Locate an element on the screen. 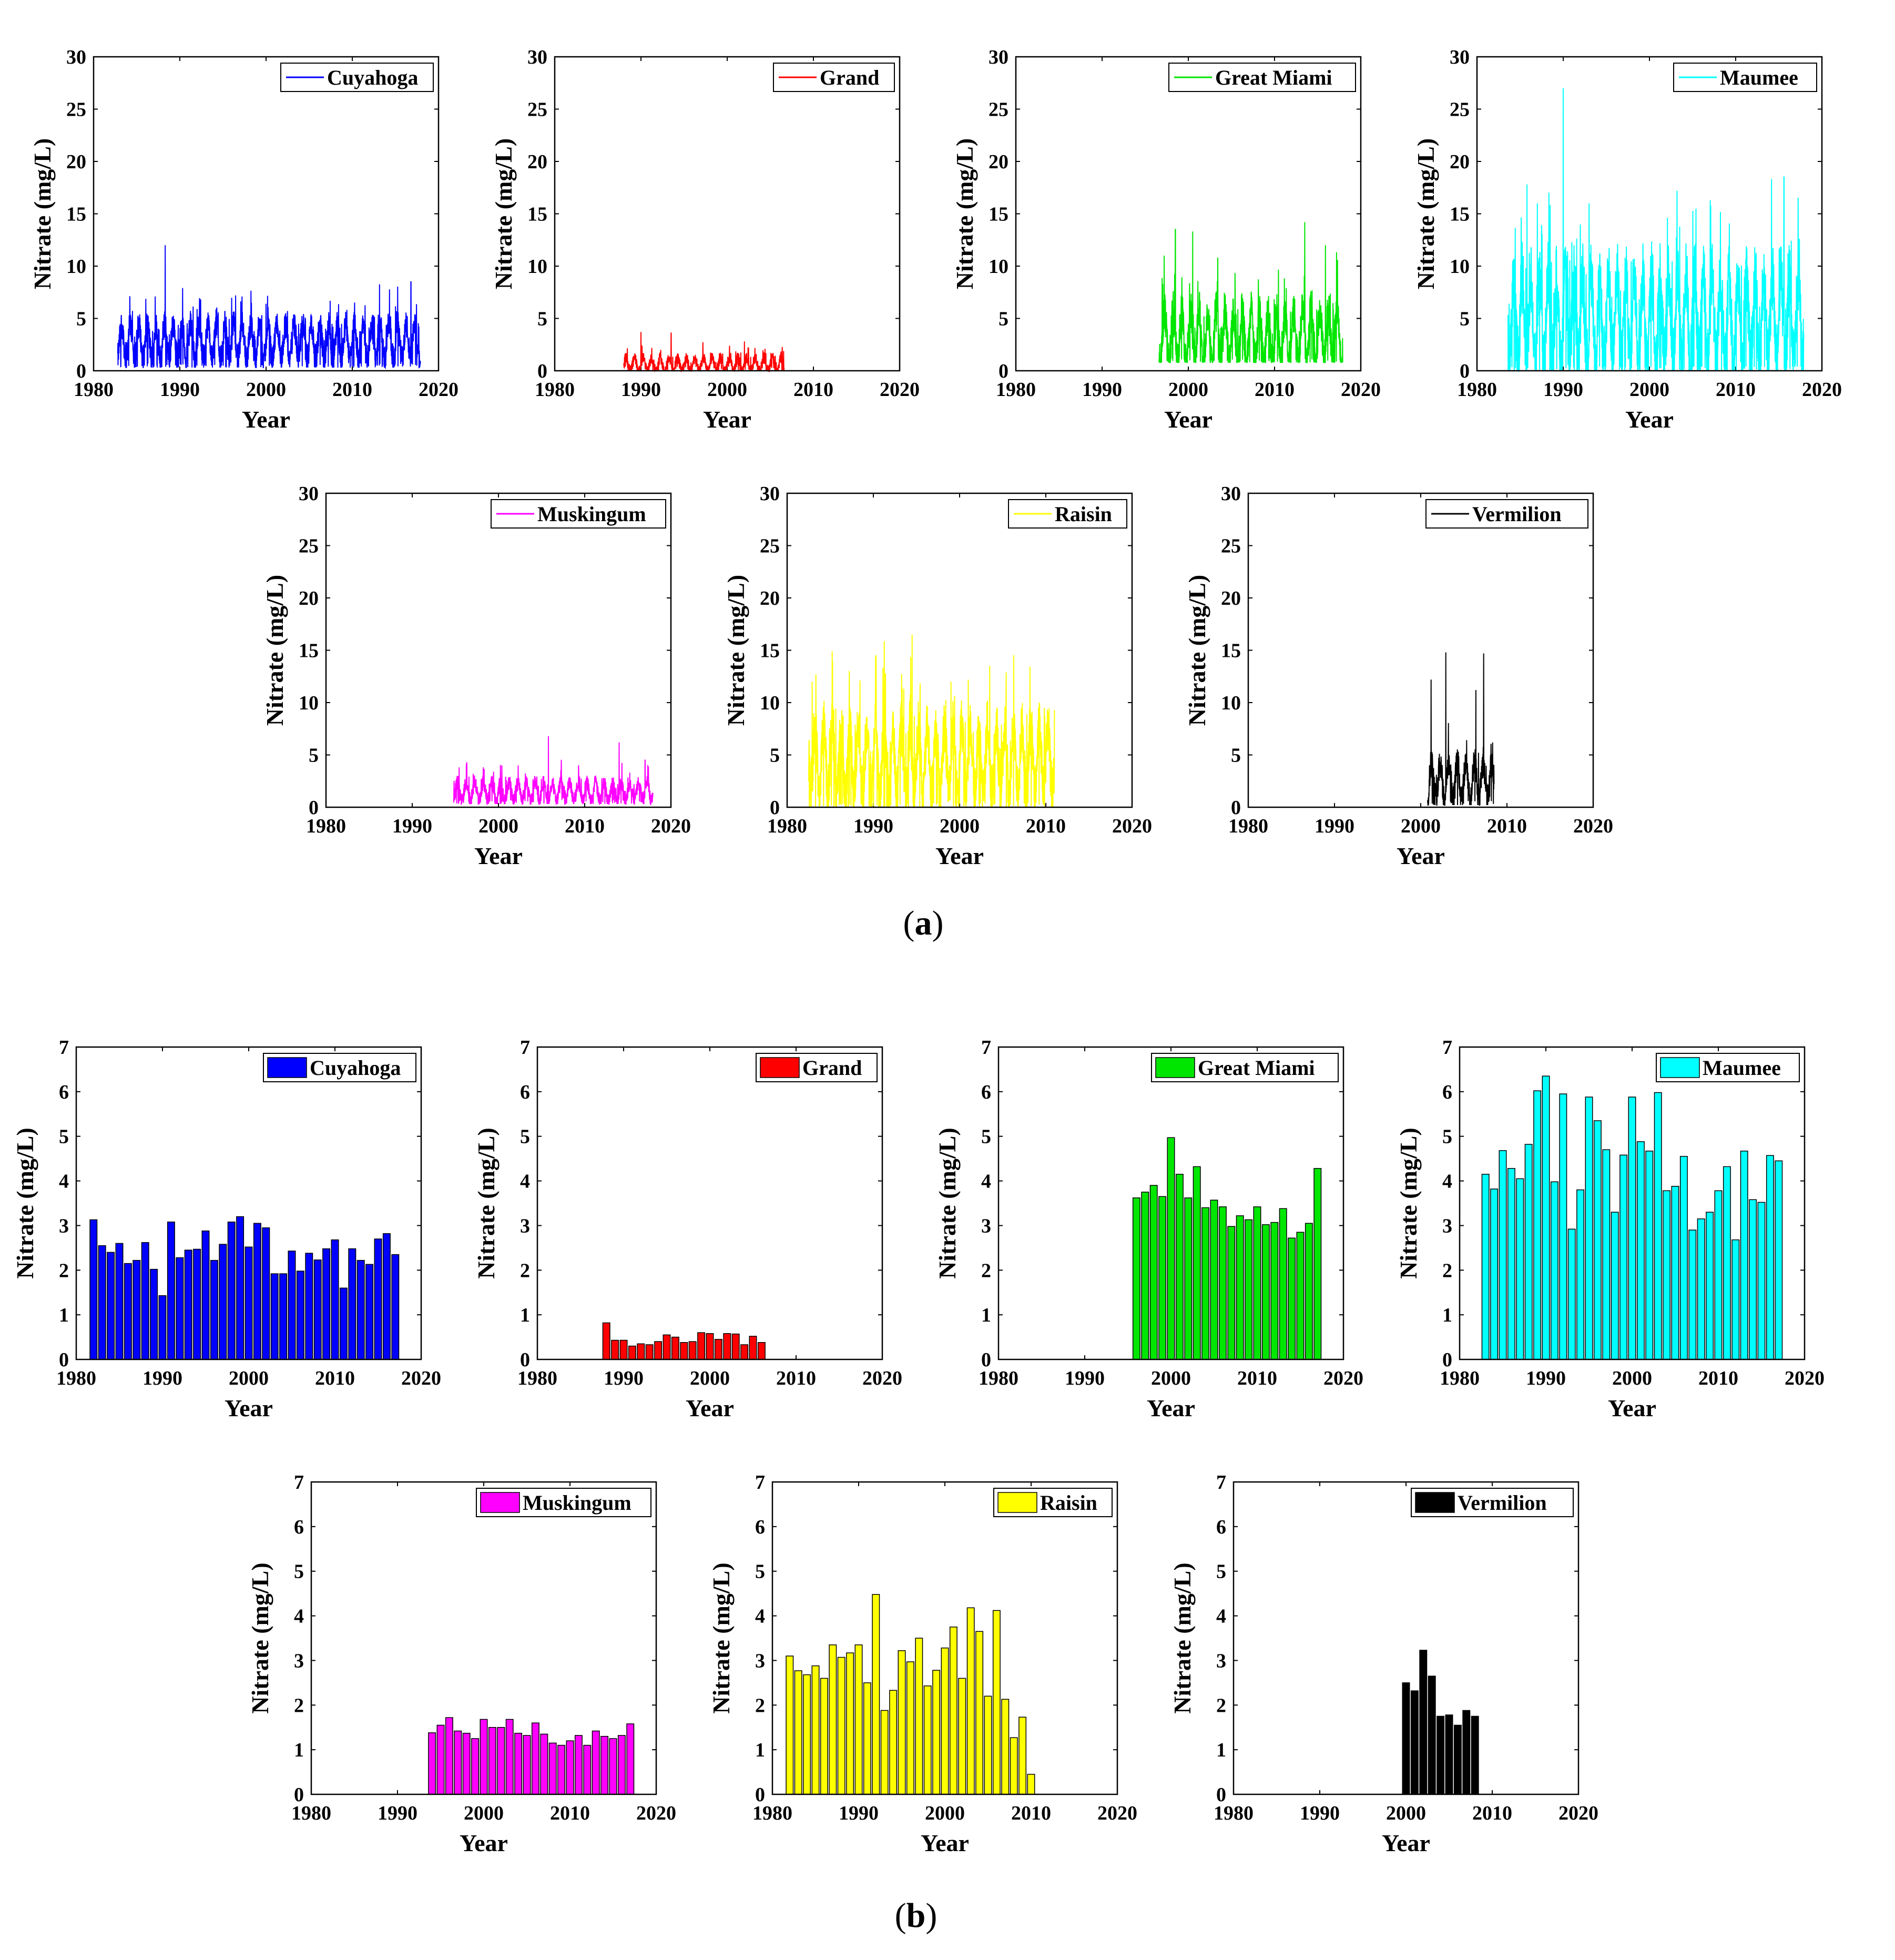 The image size is (1895, 1960). bar-great-miami-2002 is located at coordinates (1188, 1278).